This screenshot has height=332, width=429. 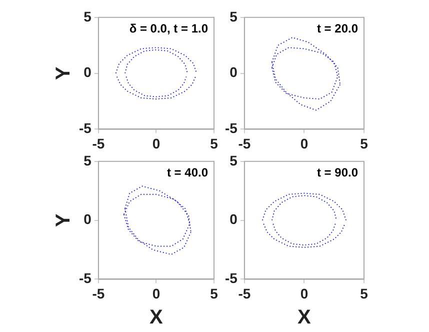 I want to click on annotation: δ = 0.0, t = 1.0, so click(x=168, y=29).